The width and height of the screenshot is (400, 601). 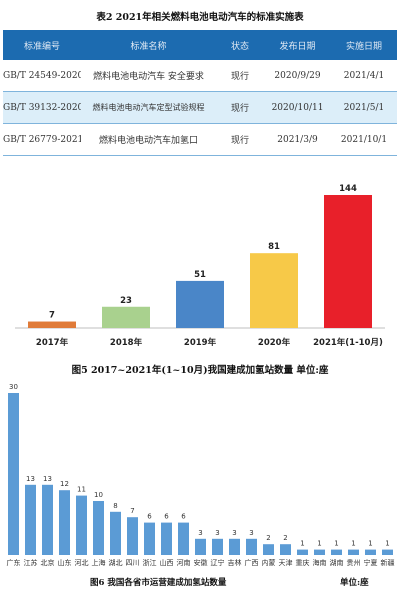 I want to click on bar-value-label: 8, so click(x=115, y=506).